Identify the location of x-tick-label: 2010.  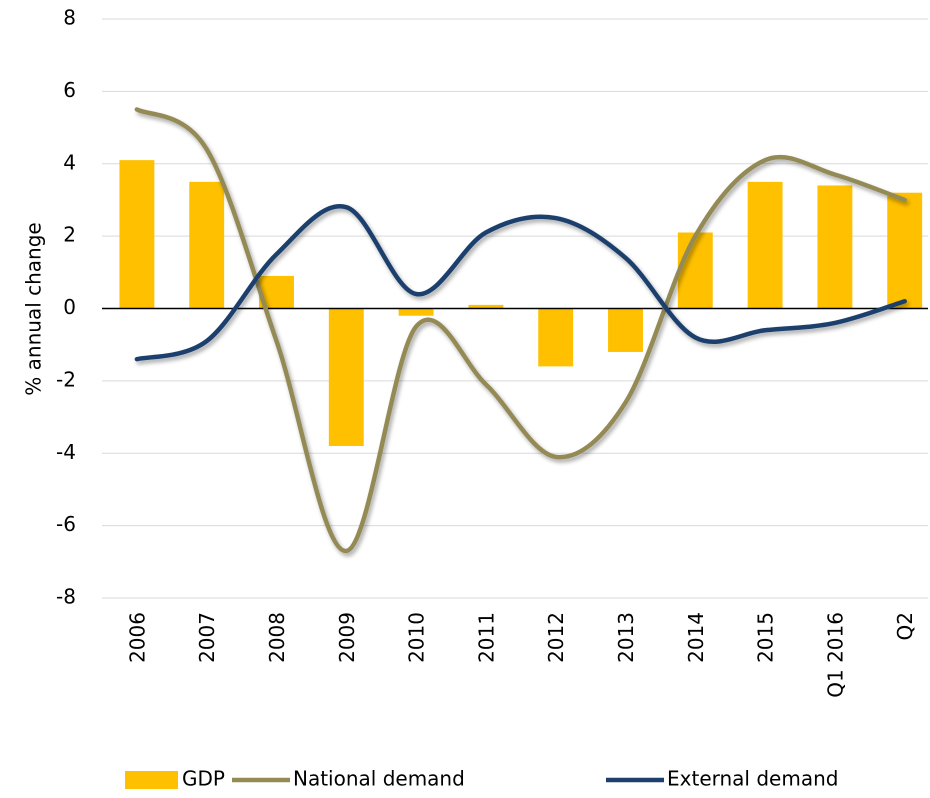
(417, 637).